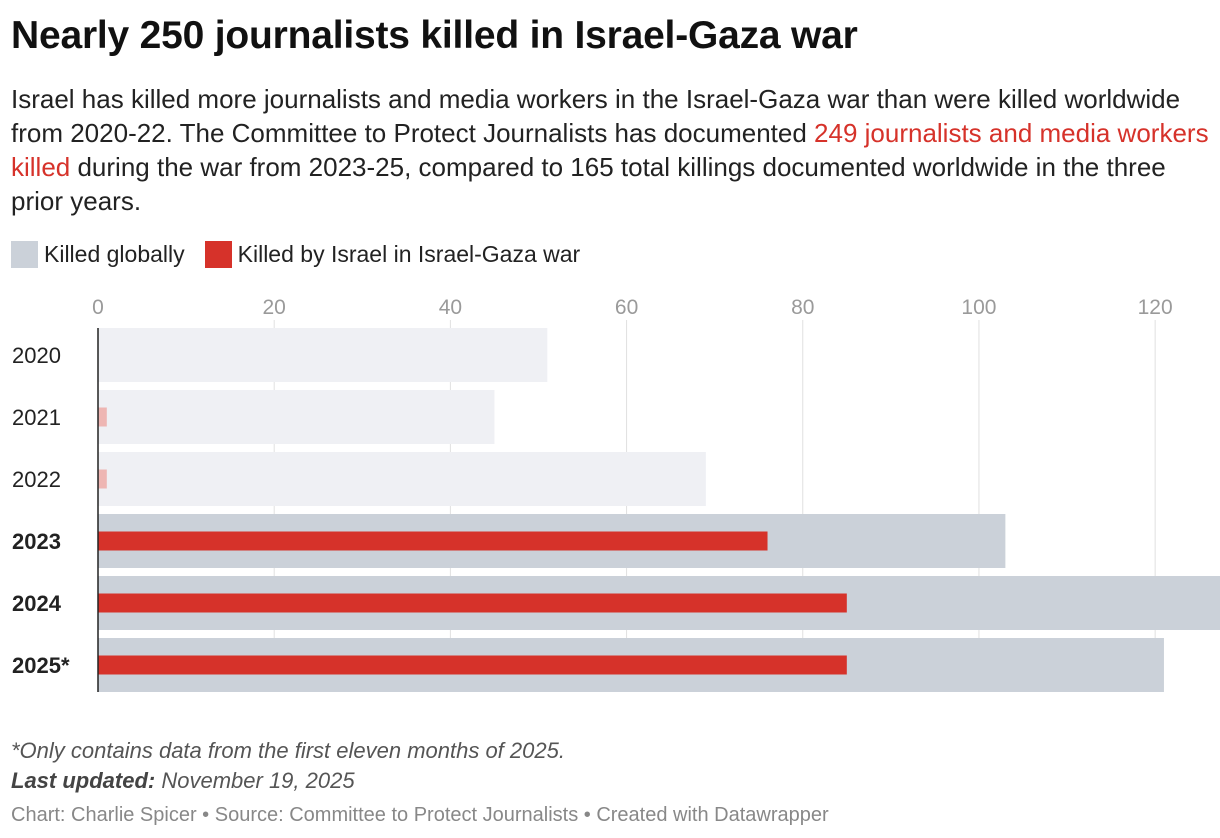 Image resolution: width=1220 pixels, height=838 pixels. What do you see at coordinates (472, 665) in the screenshot?
I see `bar-israel-2025` at bounding box center [472, 665].